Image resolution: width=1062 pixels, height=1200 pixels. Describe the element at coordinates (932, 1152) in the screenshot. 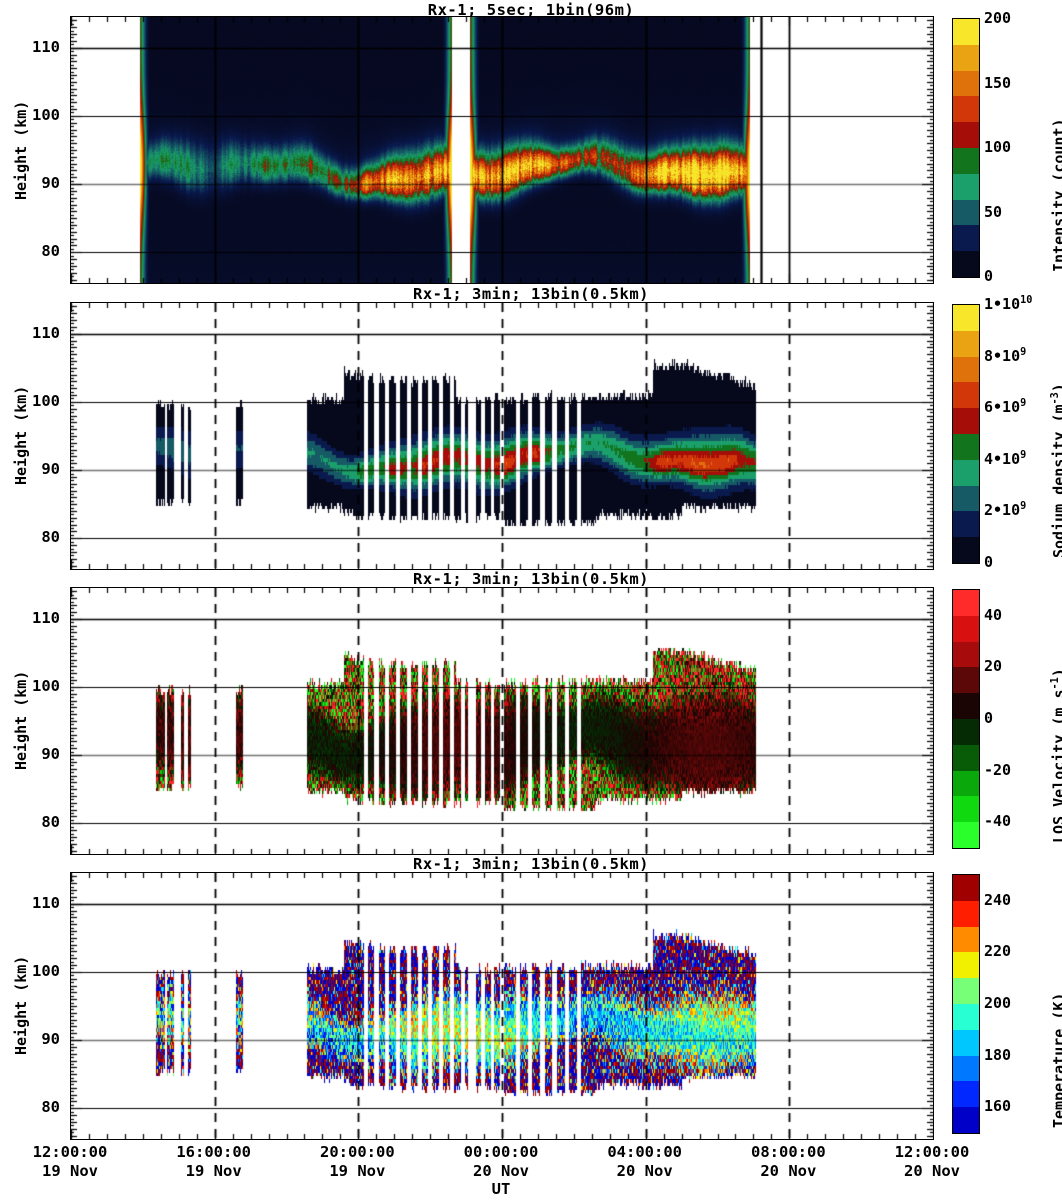

I see `x-tick-time-6: 12:00:00` at that location.